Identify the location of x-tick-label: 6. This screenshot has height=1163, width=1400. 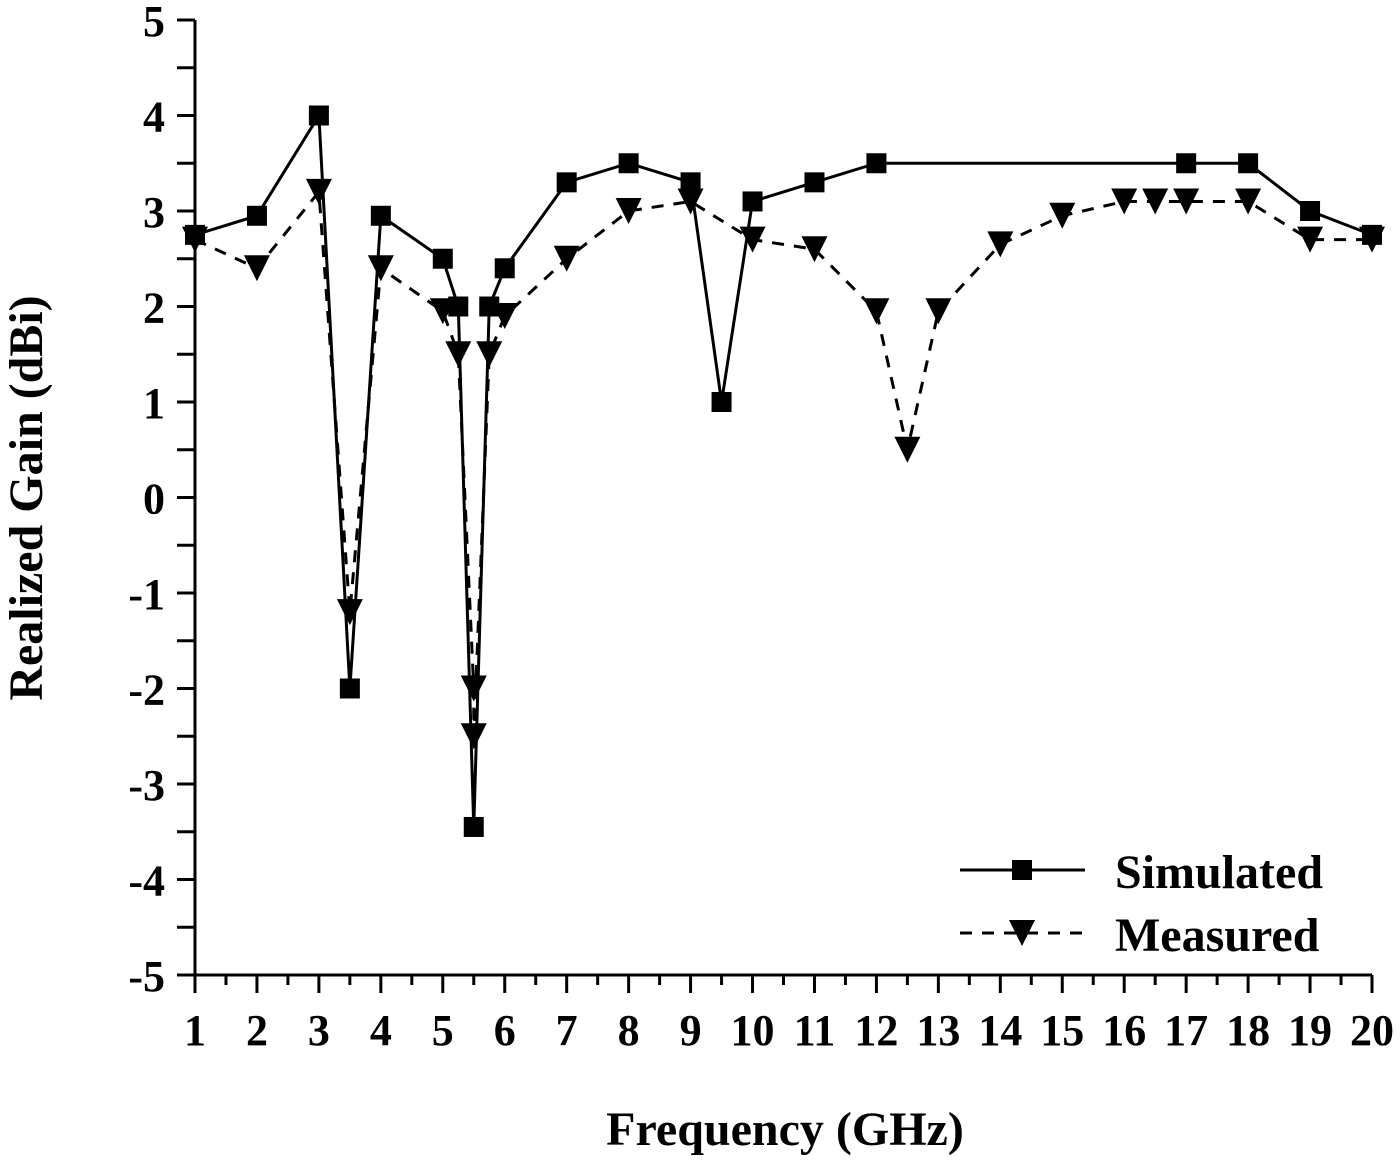
(505, 1030).